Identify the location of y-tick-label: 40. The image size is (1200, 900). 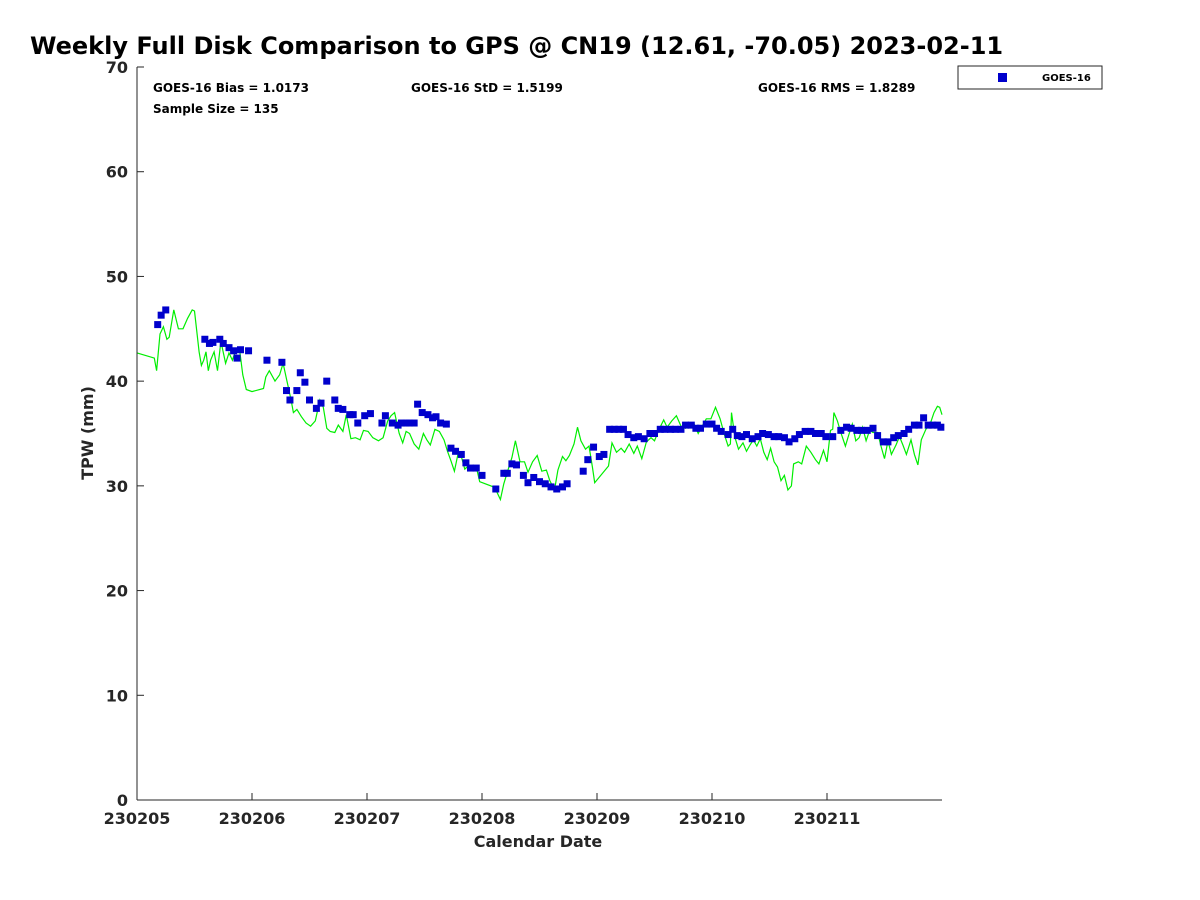
(117, 381).